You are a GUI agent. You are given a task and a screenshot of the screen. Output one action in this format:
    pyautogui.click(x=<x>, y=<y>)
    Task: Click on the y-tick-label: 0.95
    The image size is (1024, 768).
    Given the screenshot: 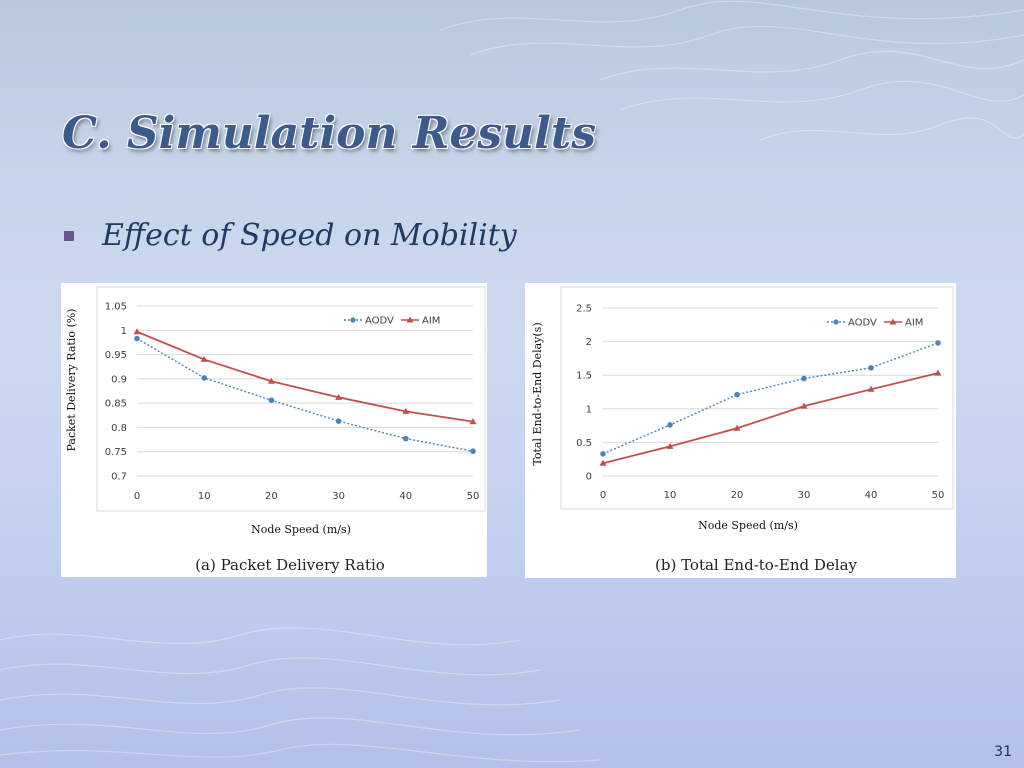 What is the action you would take?
    pyautogui.click(x=116, y=355)
    